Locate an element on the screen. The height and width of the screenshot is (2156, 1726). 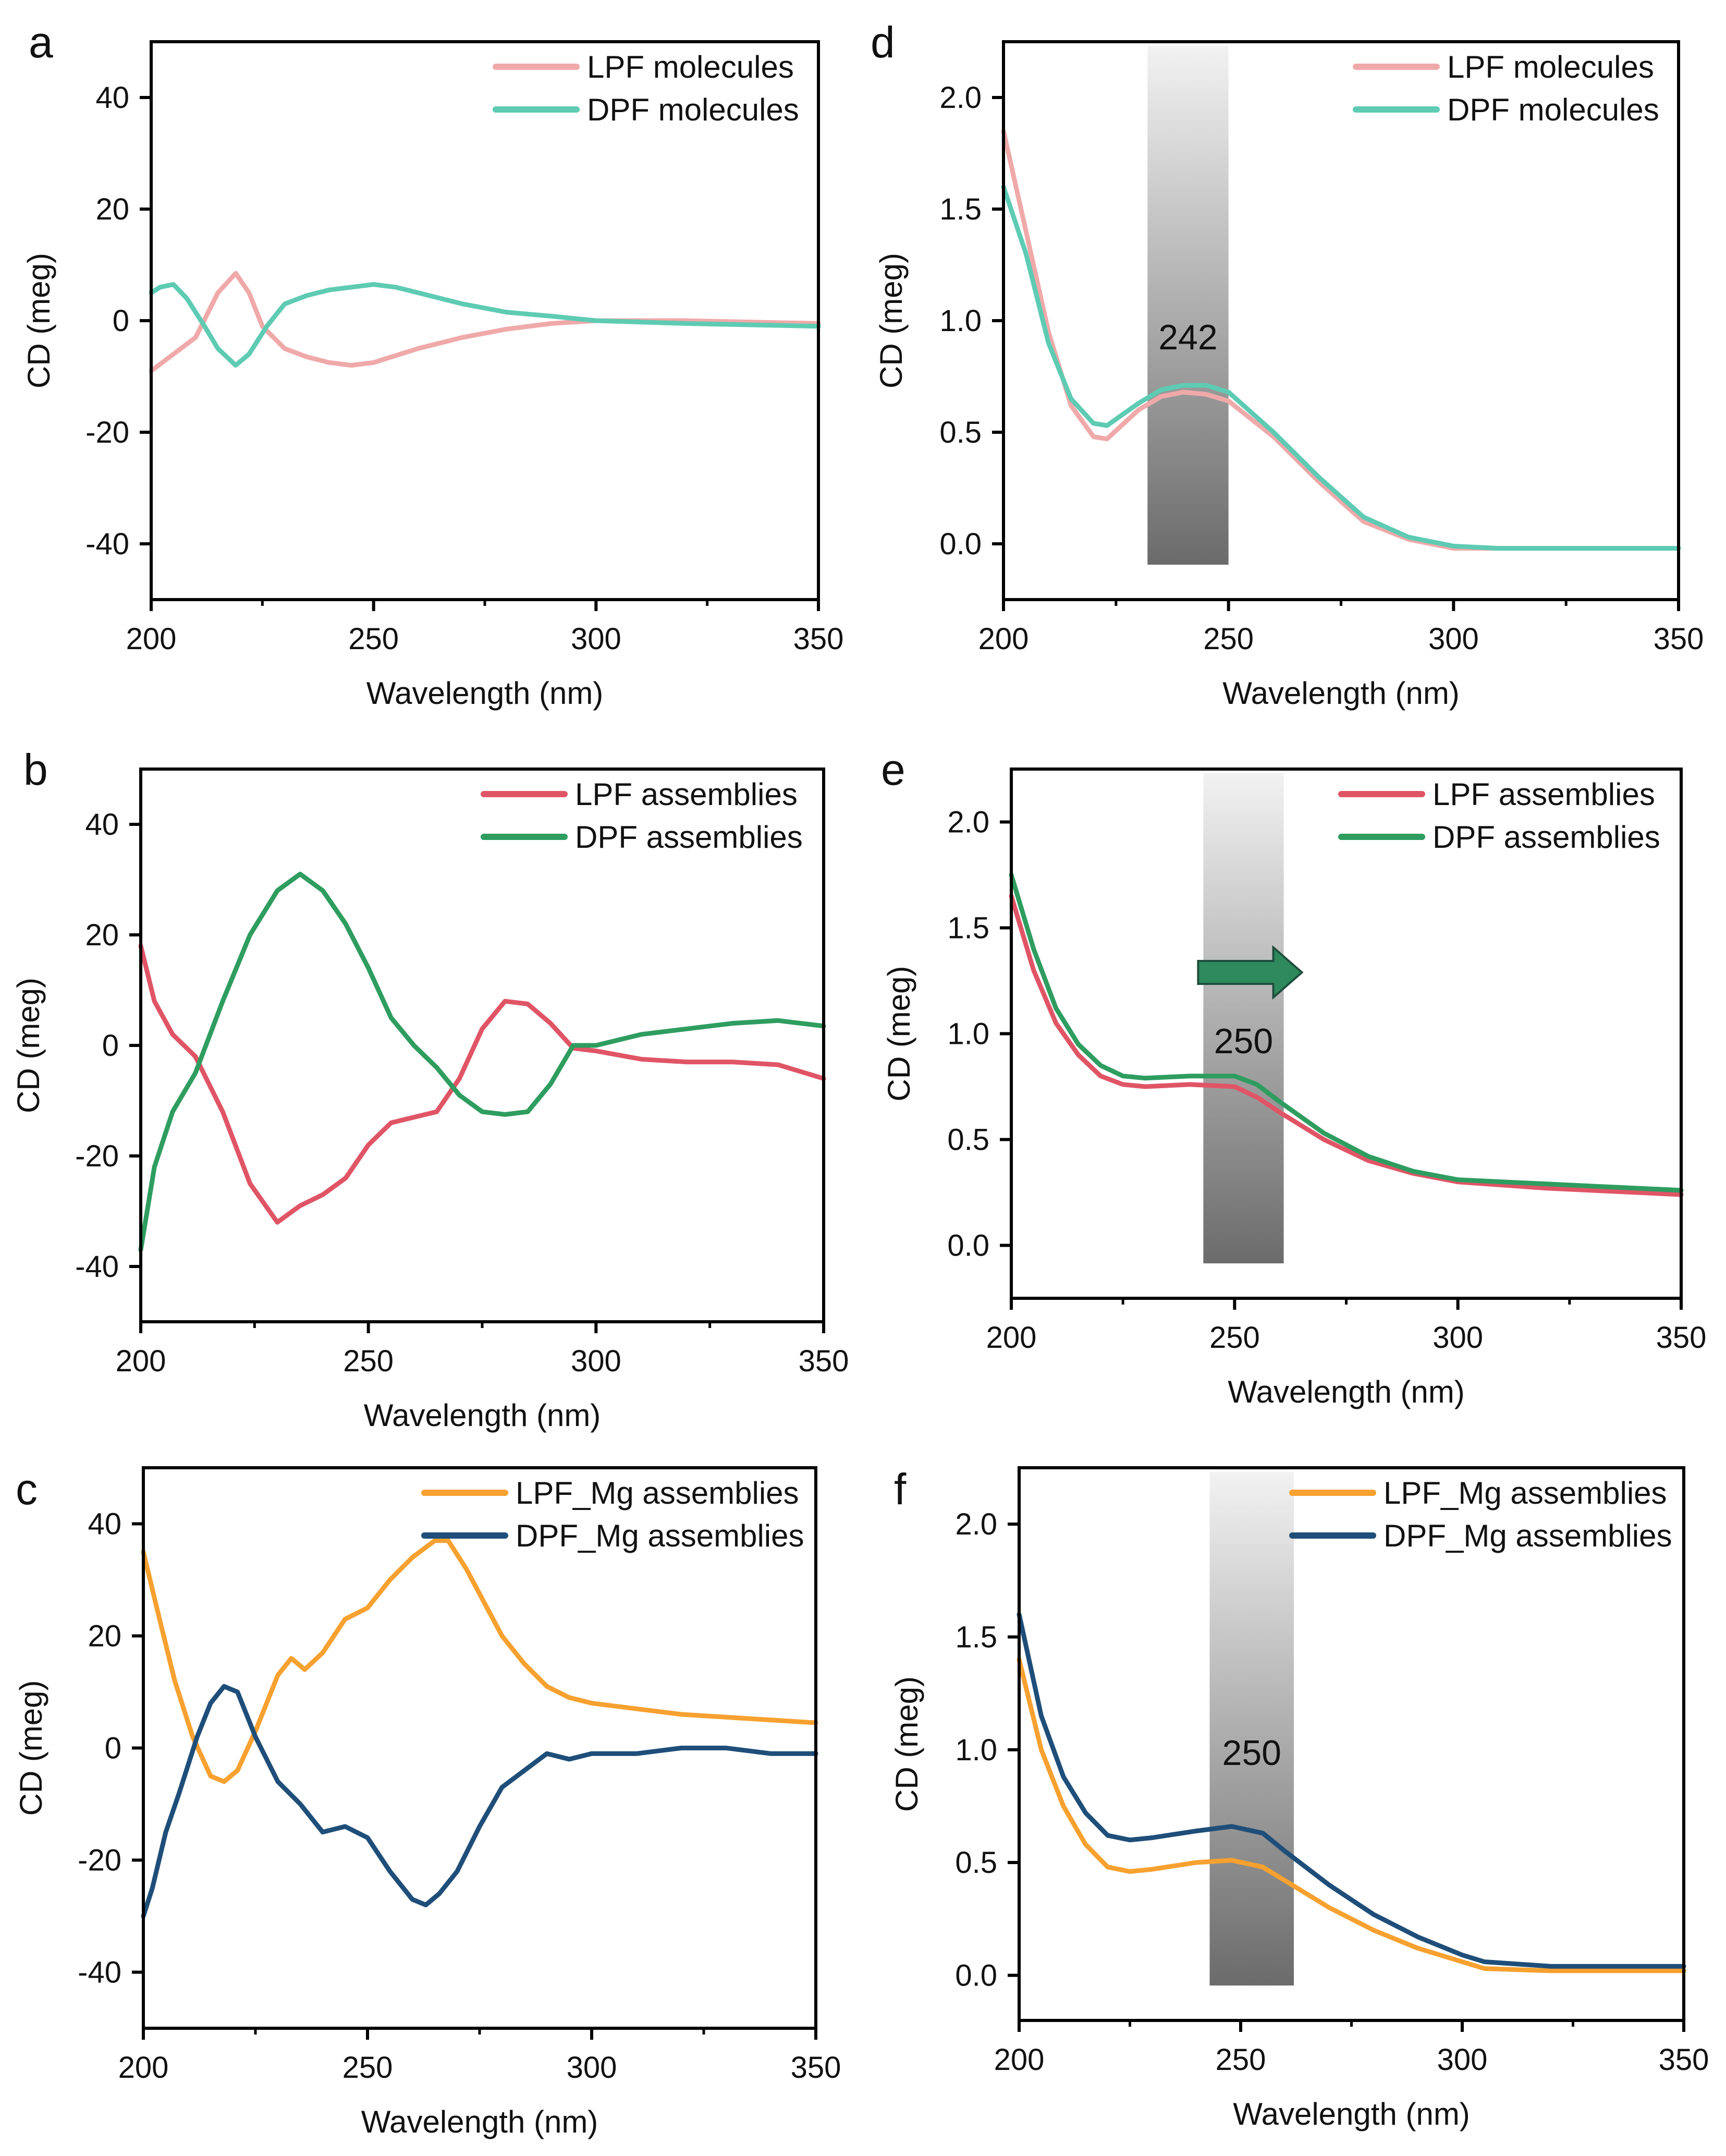
legend-label: LPF molecules is located at coordinates (690, 67).